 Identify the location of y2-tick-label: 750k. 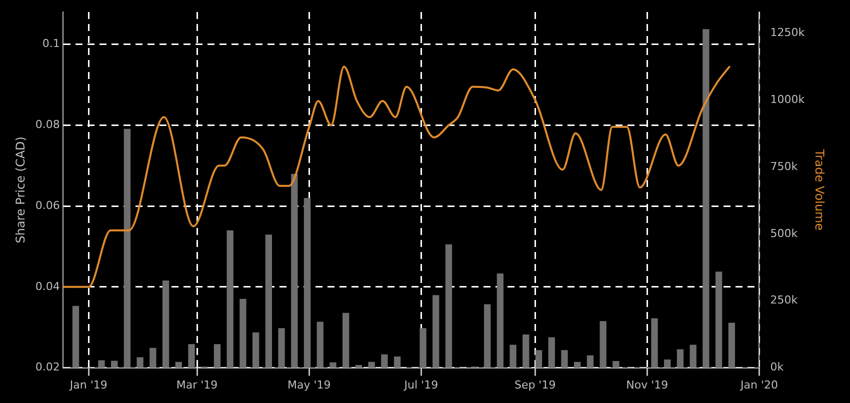
(784, 166).